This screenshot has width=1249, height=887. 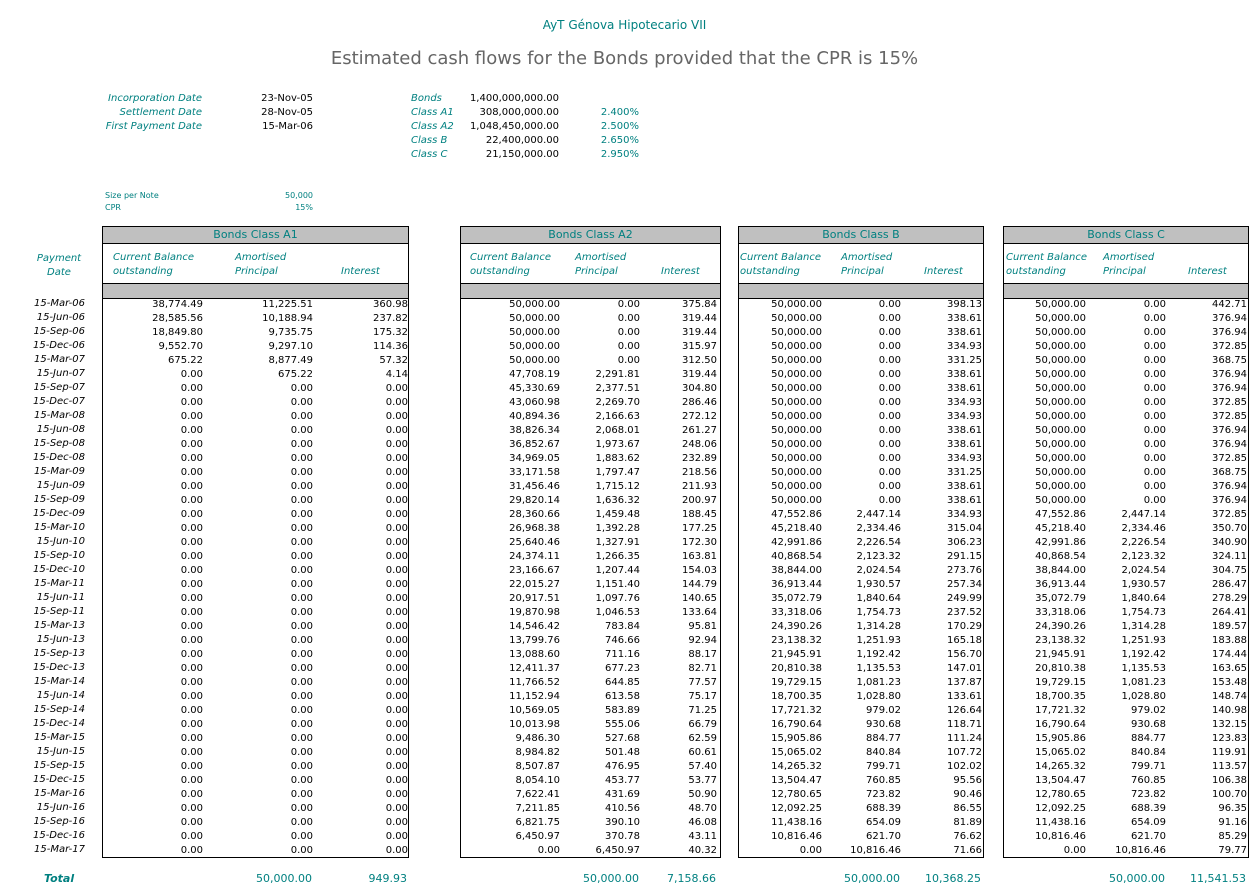 I want to click on amortised-cell: 930.68, so click(x=883, y=724).